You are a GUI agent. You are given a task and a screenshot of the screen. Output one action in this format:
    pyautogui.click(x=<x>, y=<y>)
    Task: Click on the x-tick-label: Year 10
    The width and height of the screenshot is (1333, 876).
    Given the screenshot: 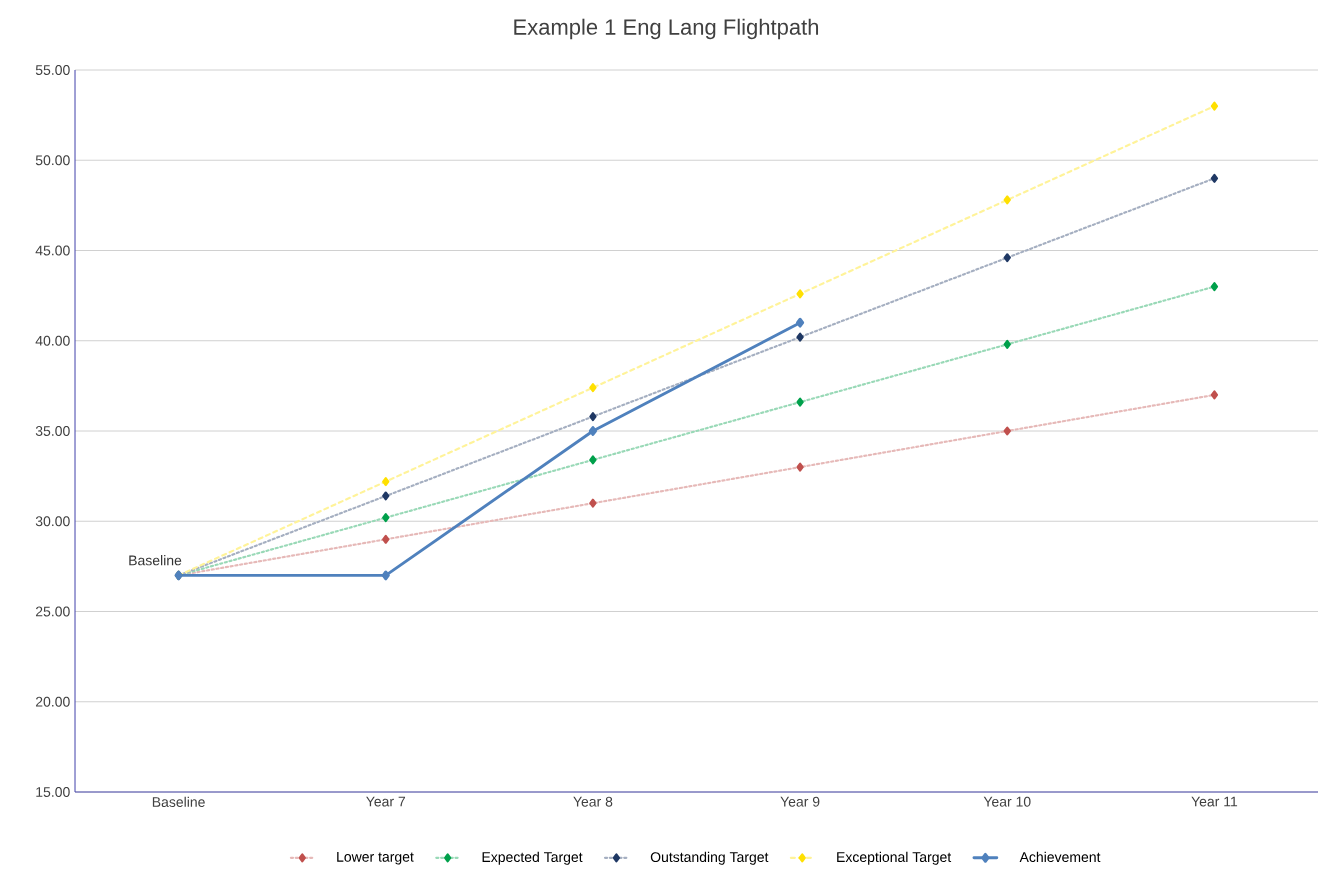 What is the action you would take?
    pyautogui.click(x=1007, y=801)
    